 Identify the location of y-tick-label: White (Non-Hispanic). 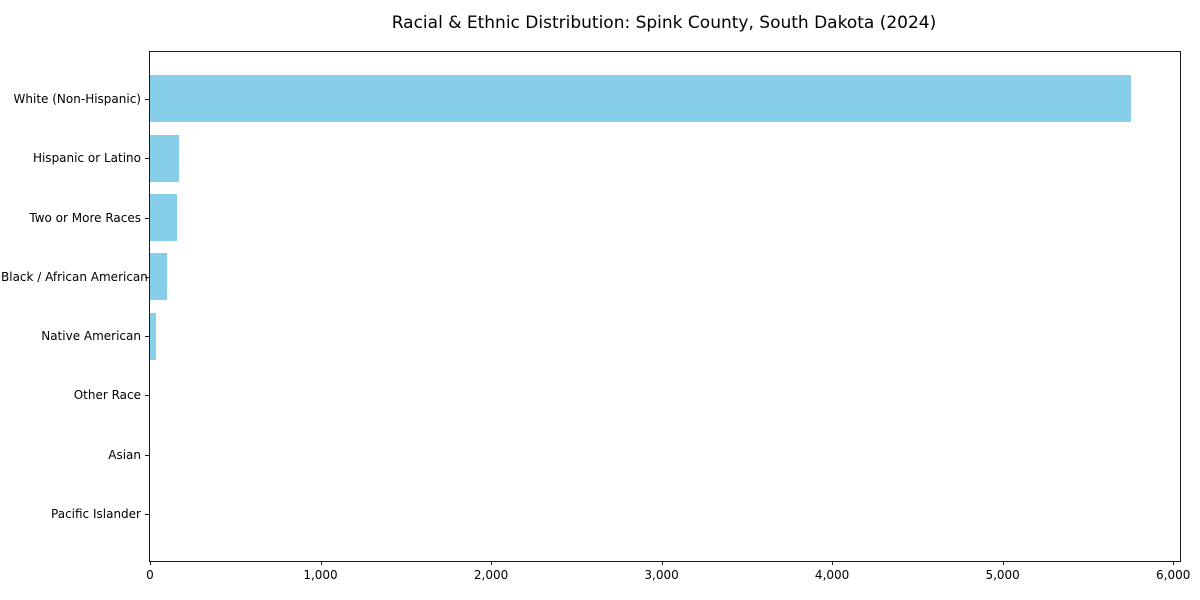
(77, 98).